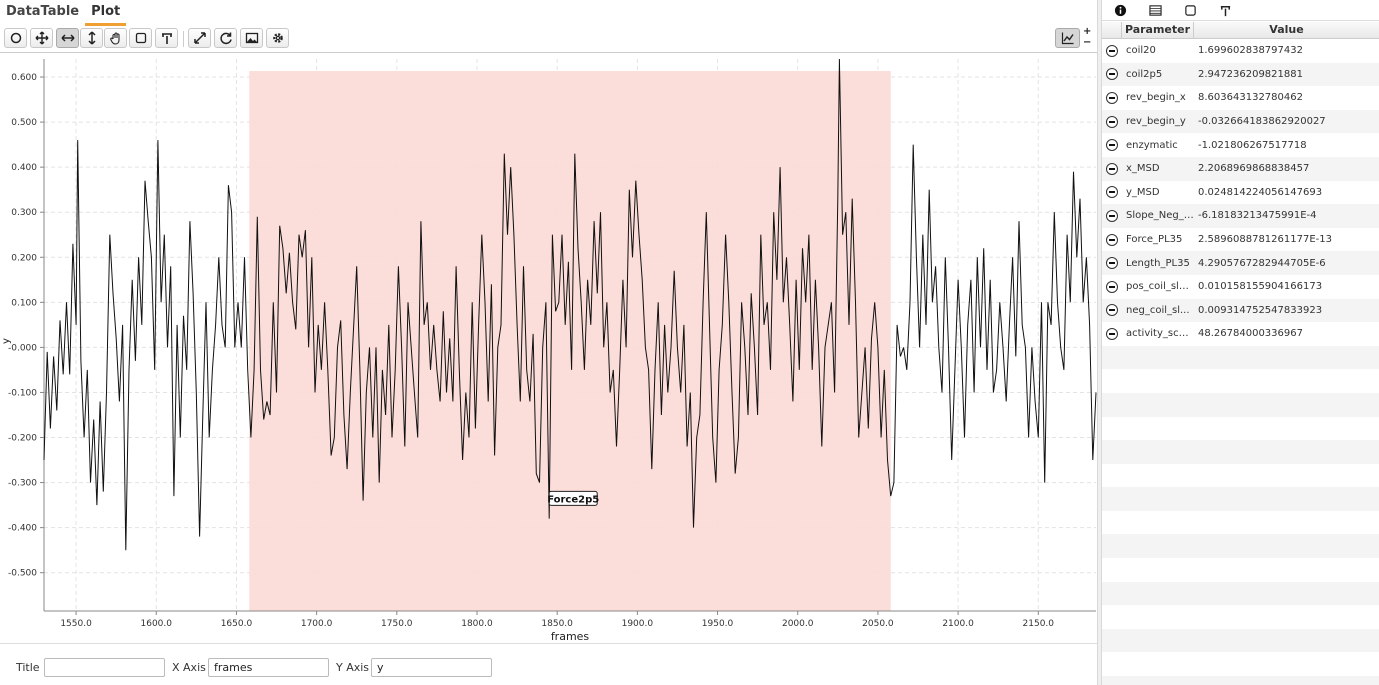 Image resolution: width=1379 pixels, height=685 pixels. What do you see at coordinates (24, 258) in the screenshot?
I see `y-tick-label: 0.200` at bounding box center [24, 258].